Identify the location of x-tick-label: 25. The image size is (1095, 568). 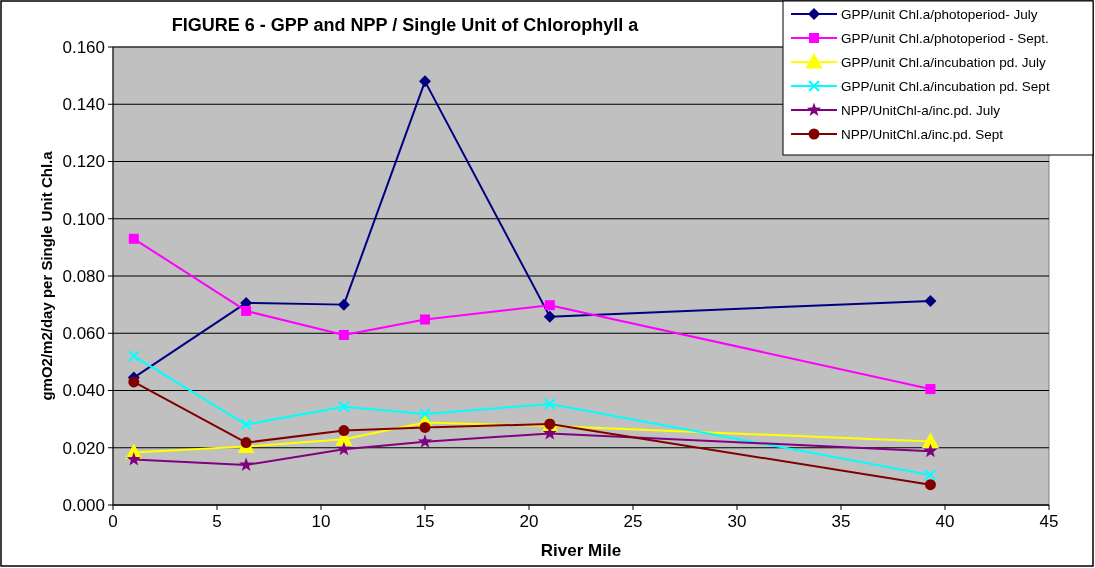
(633, 521).